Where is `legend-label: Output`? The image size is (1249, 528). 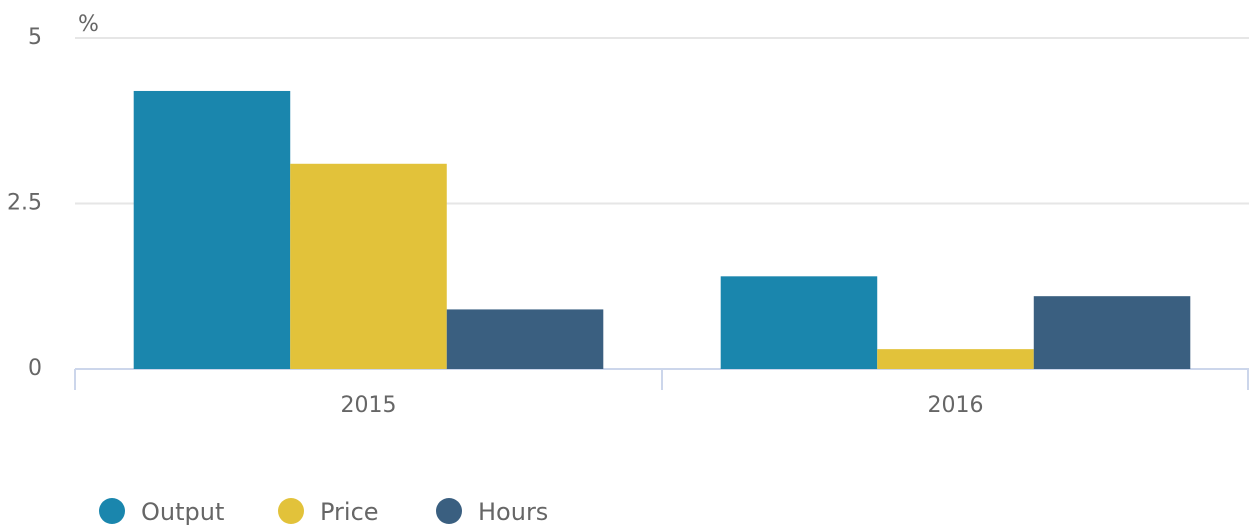
legend-label: Output is located at coordinates (182, 512).